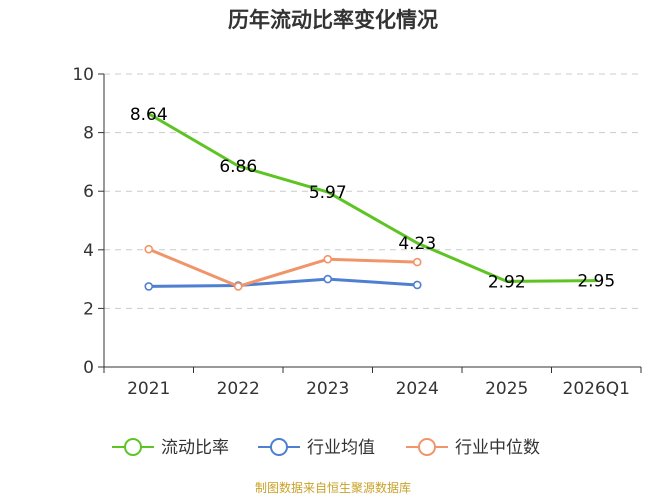  Describe the element at coordinates (238, 389) in the screenshot. I see `x-tick-label: 2022` at that location.